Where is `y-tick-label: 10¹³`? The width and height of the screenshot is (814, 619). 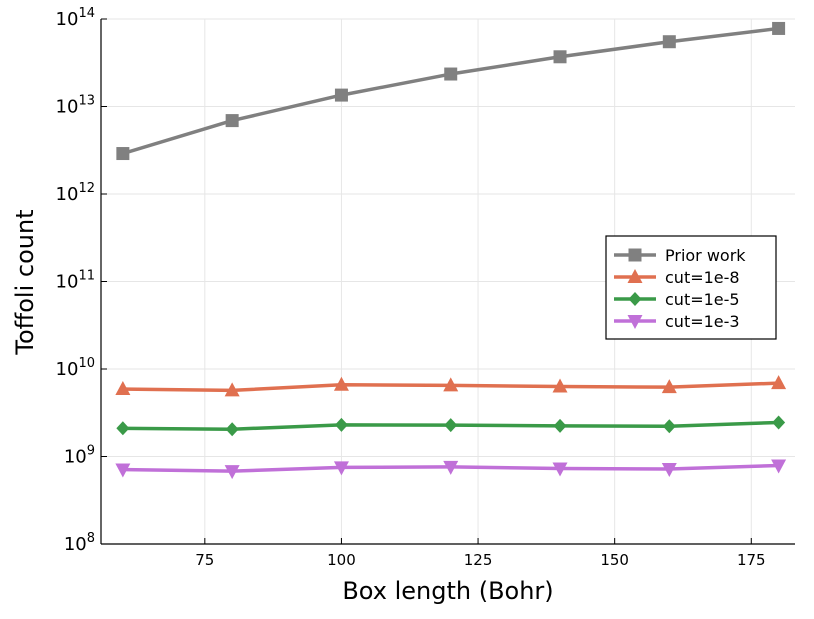 y-tick-label: 10¹³ is located at coordinates (75, 106).